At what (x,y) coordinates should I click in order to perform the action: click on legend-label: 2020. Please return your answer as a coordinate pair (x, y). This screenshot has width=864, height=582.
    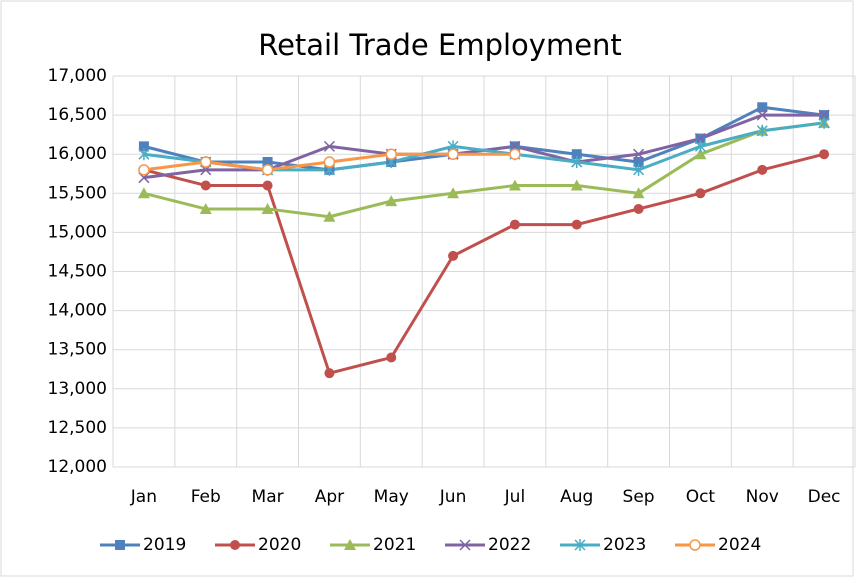
    Looking at the image, I should click on (279, 545).